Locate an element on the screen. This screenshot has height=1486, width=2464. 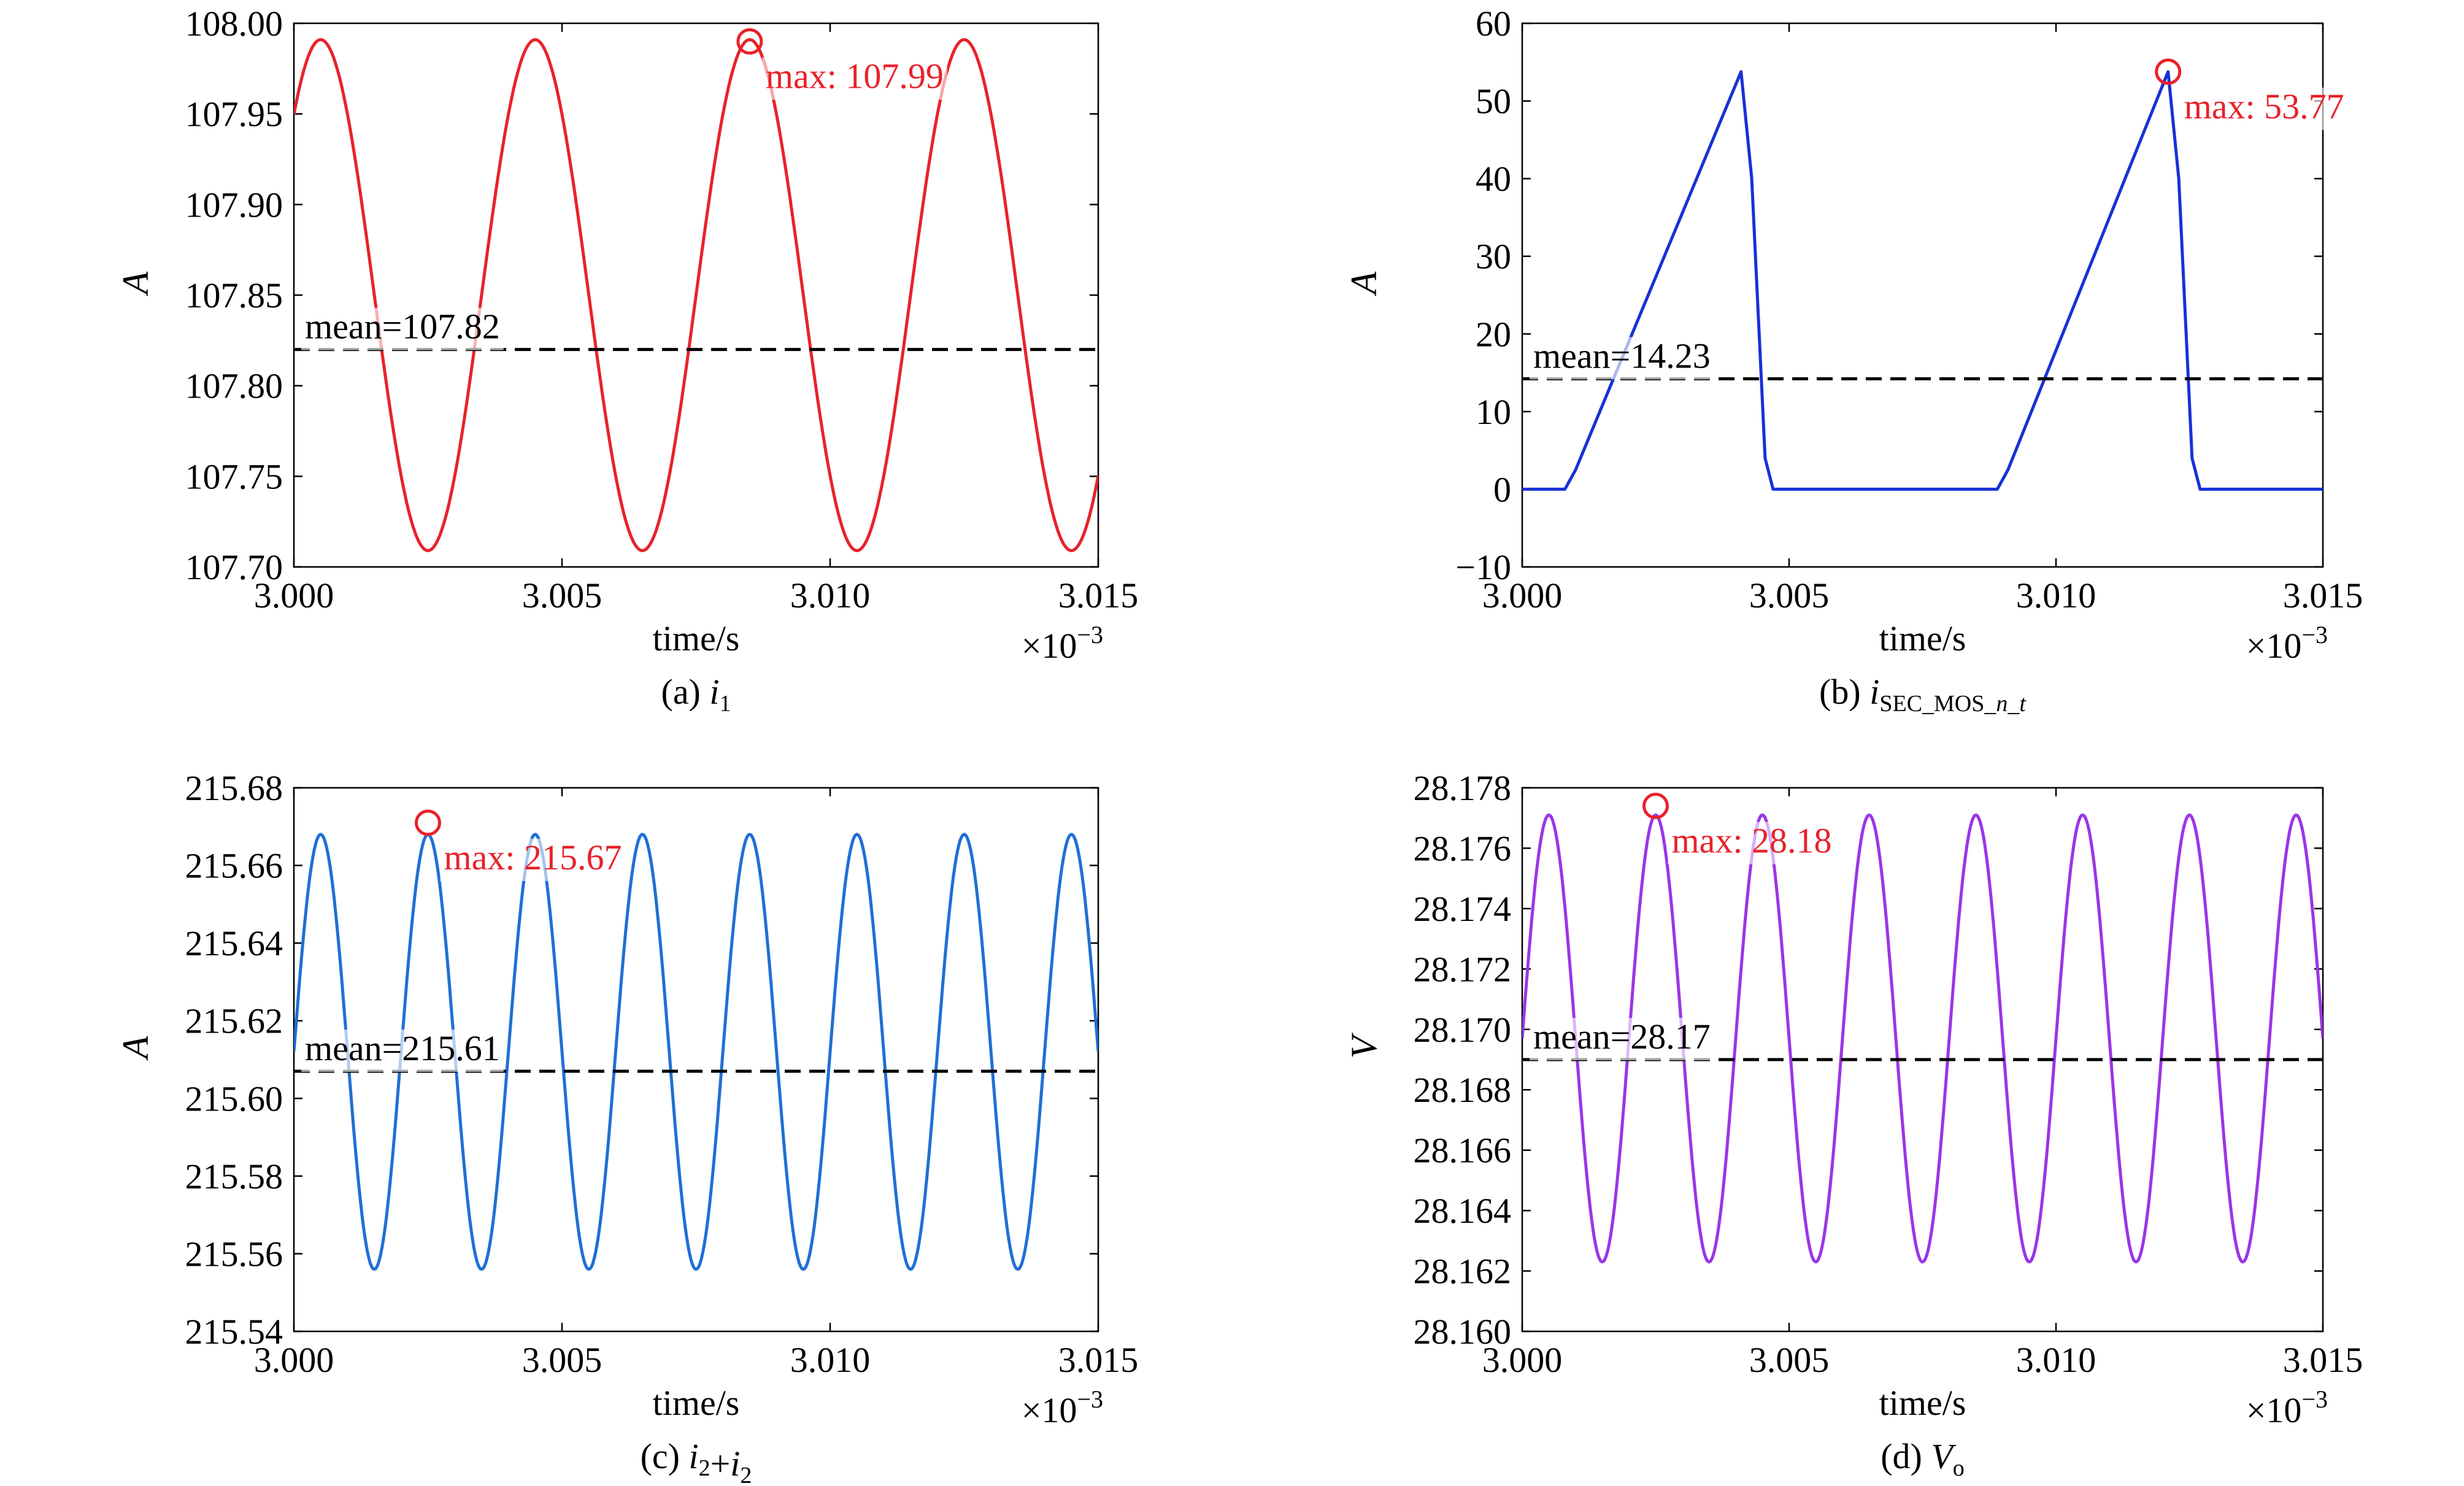
y-tick-label: 28.164 is located at coordinates (1463, 1211).